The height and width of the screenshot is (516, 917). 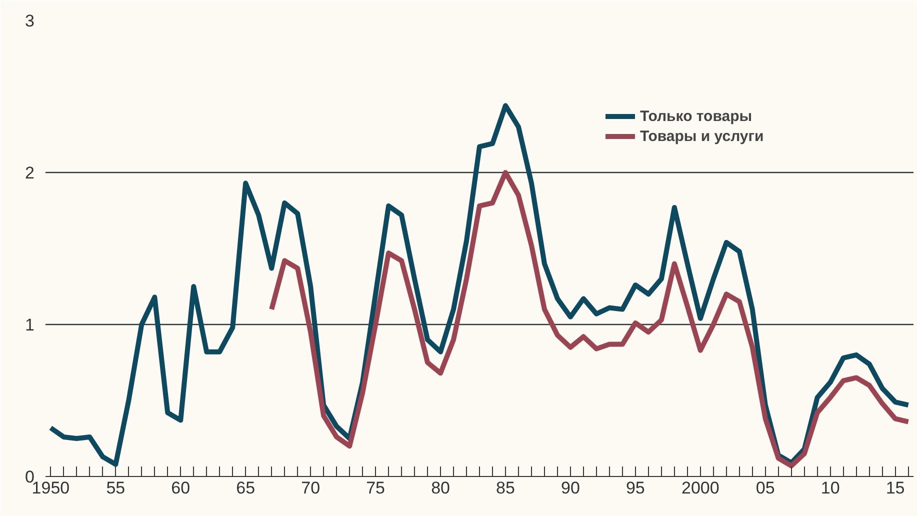 I want to click on x-tick-label: 10, so click(x=830, y=488).